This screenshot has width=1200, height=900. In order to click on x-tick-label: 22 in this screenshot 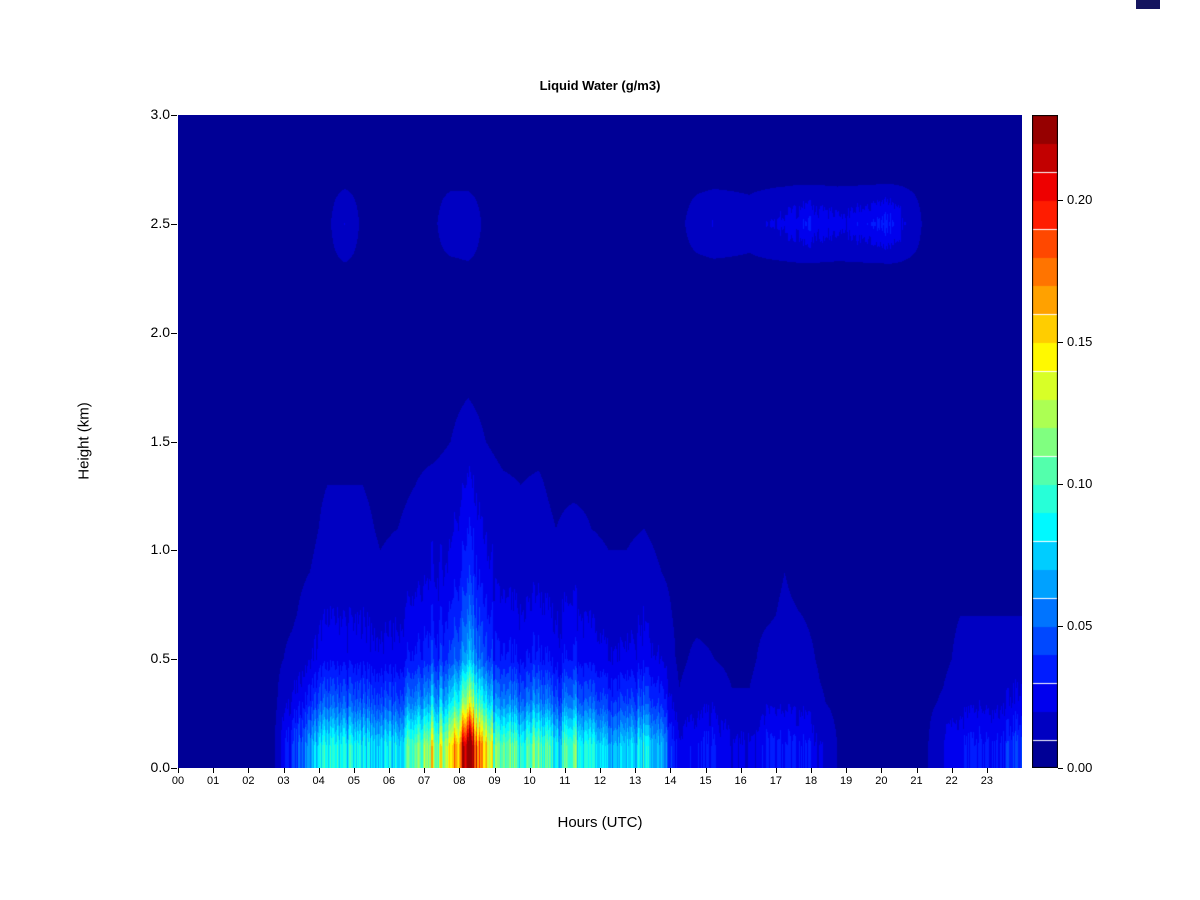, I will do `click(951, 781)`.